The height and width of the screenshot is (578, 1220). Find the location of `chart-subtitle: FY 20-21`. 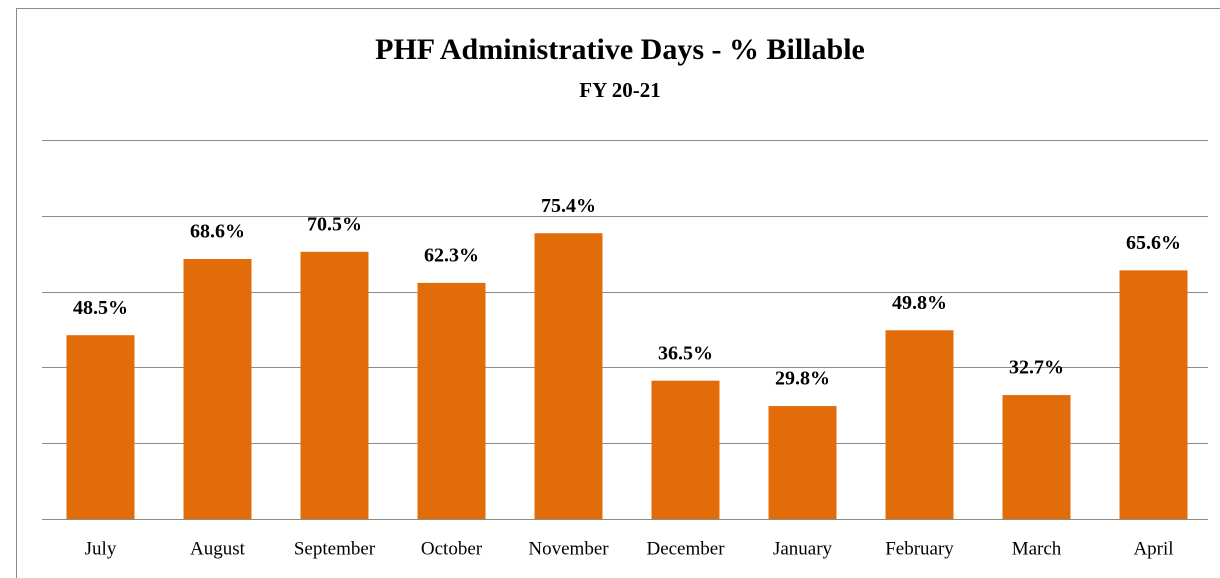

chart-subtitle: FY 20-21 is located at coordinates (619, 90).